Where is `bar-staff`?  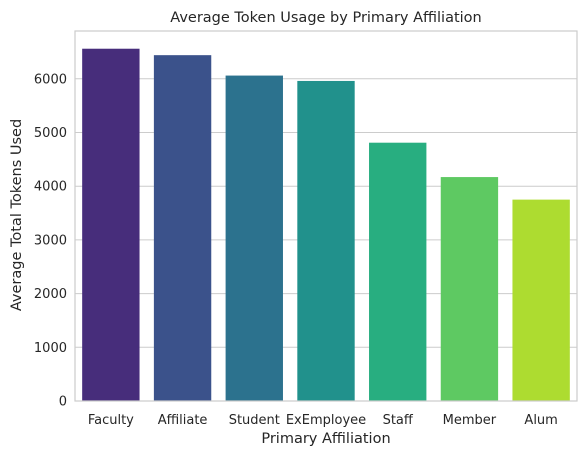
bar-staff is located at coordinates (398, 271).